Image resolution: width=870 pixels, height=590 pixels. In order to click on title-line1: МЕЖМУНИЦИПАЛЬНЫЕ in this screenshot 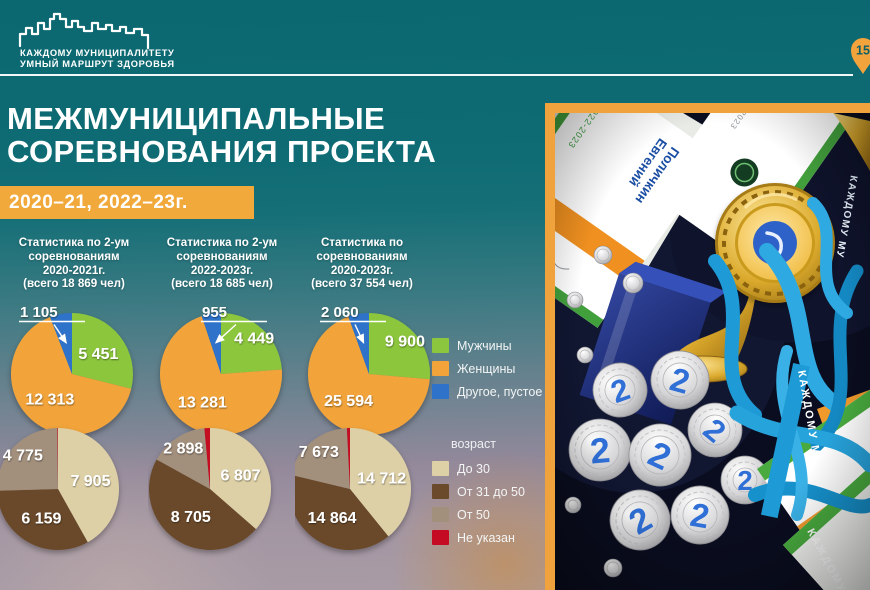, I will do `click(196, 118)`.